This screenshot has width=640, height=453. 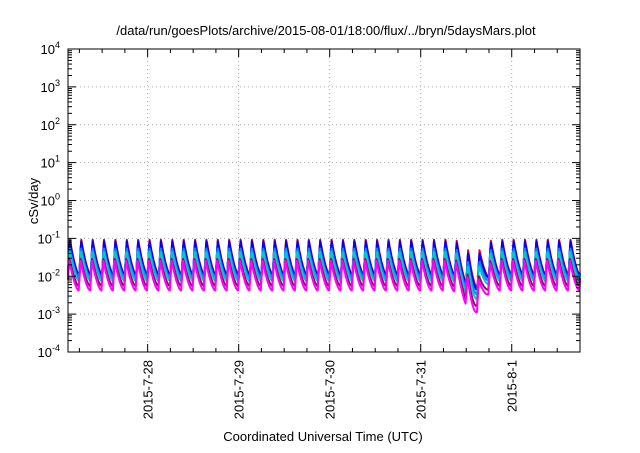 I want to click on y-tick-labels: 10⁻⁴ 10⁻³ 10⁻² 10⁻¹ 10⁰ 10¹ 10² 10³ 10⁴, so click(x=49, y=200).